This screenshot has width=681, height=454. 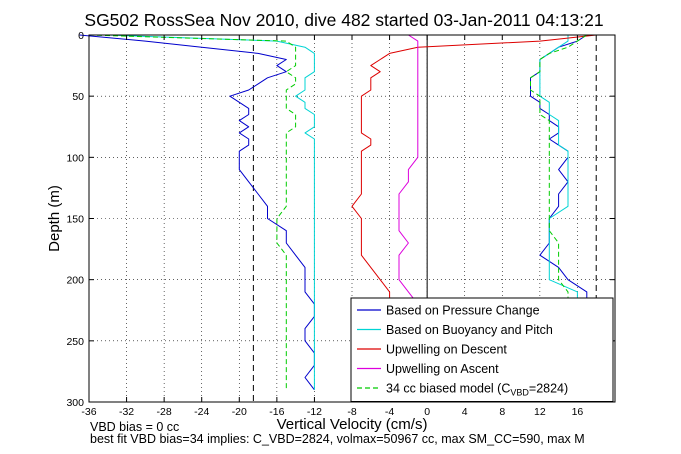 What do you see at coordinates (126, 412) in the screenshot?
I see `x-tick-label-1: -32` at bounding box center [126, 412].